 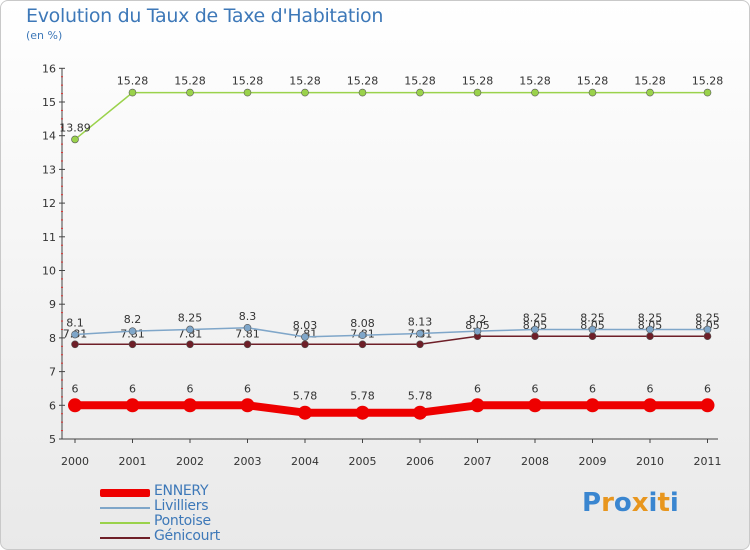 I want to click on logo-letter: P, so click(x=592, y=503).